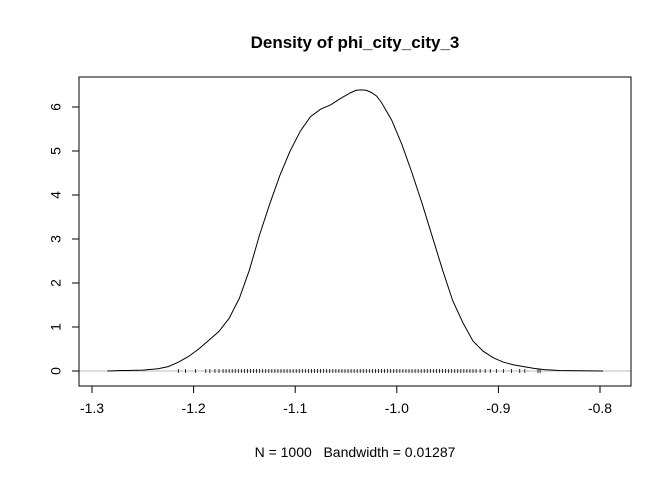 This screenshot has height=480, width=672. I want to click on y-axis: 0 1 2 3 4 5 6, so click(64, 239).